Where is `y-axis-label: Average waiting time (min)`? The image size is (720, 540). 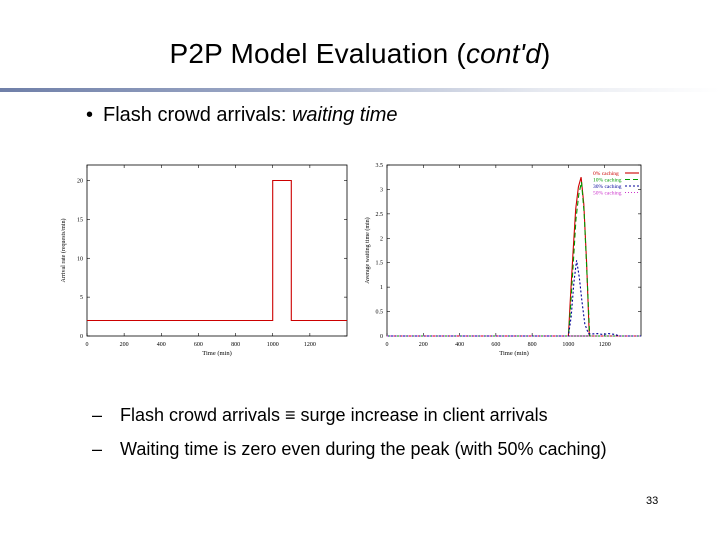 y-axis-label: Average waiting time (min) is located at coordinates (367, 250).